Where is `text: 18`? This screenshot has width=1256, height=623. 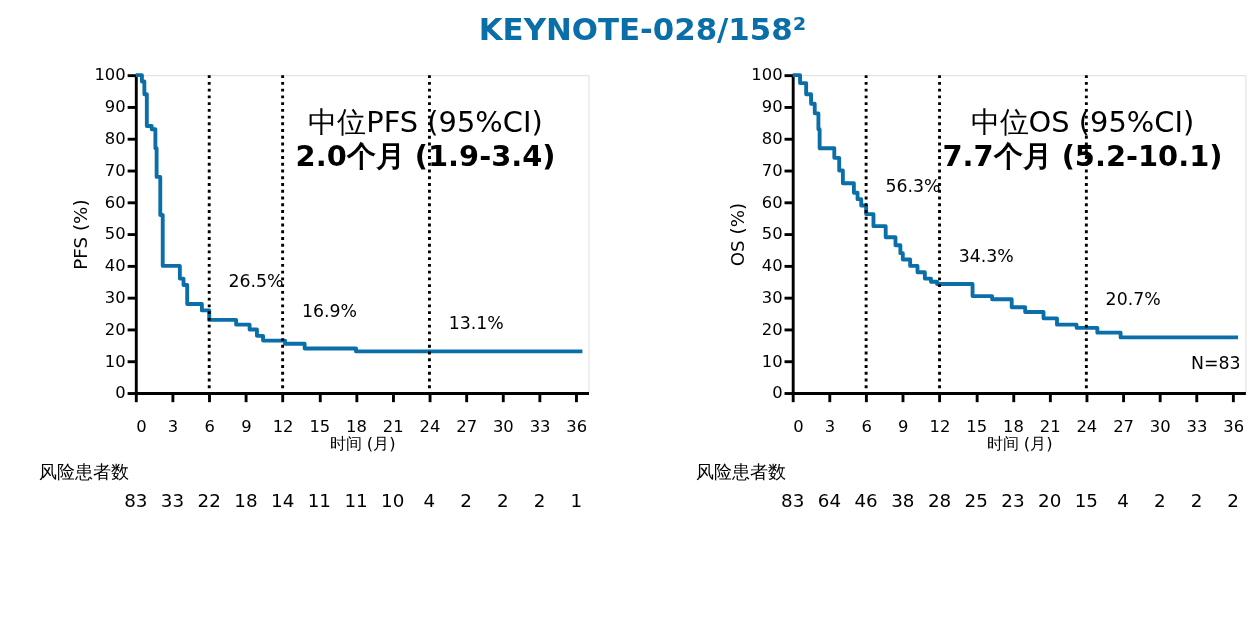
text: 18 is located at coordinates (246, 500).